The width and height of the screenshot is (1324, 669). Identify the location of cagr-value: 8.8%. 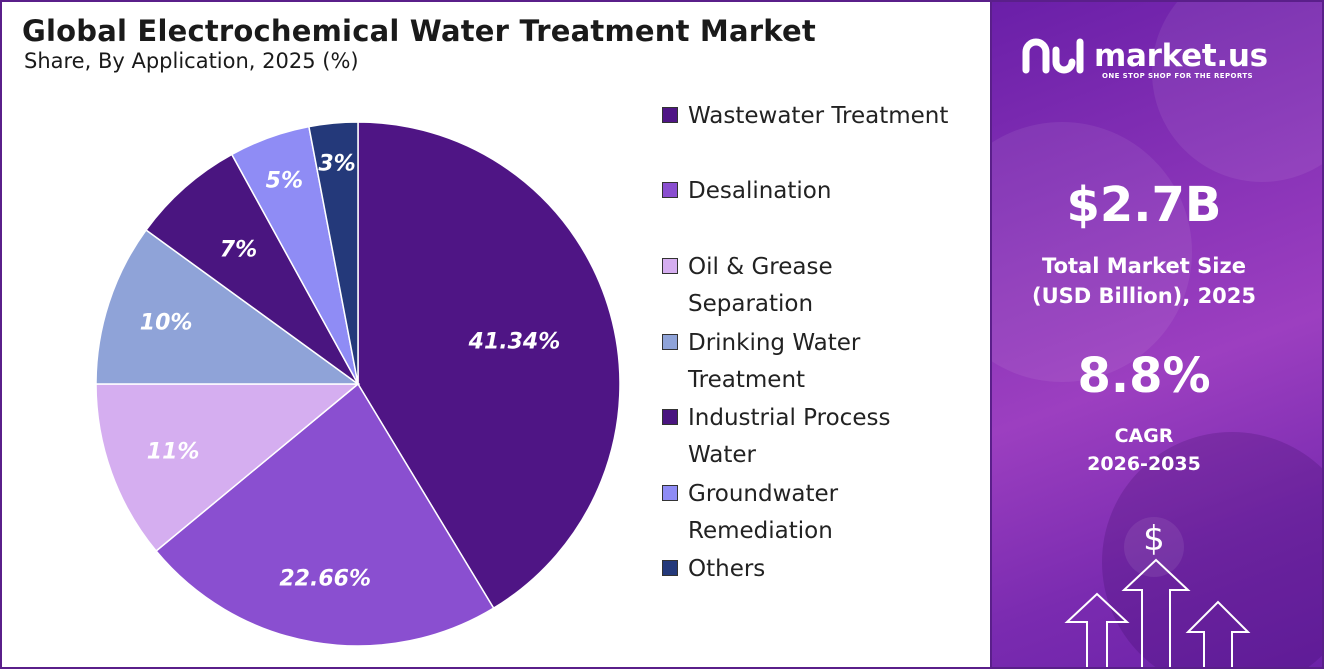
(1144, 376).